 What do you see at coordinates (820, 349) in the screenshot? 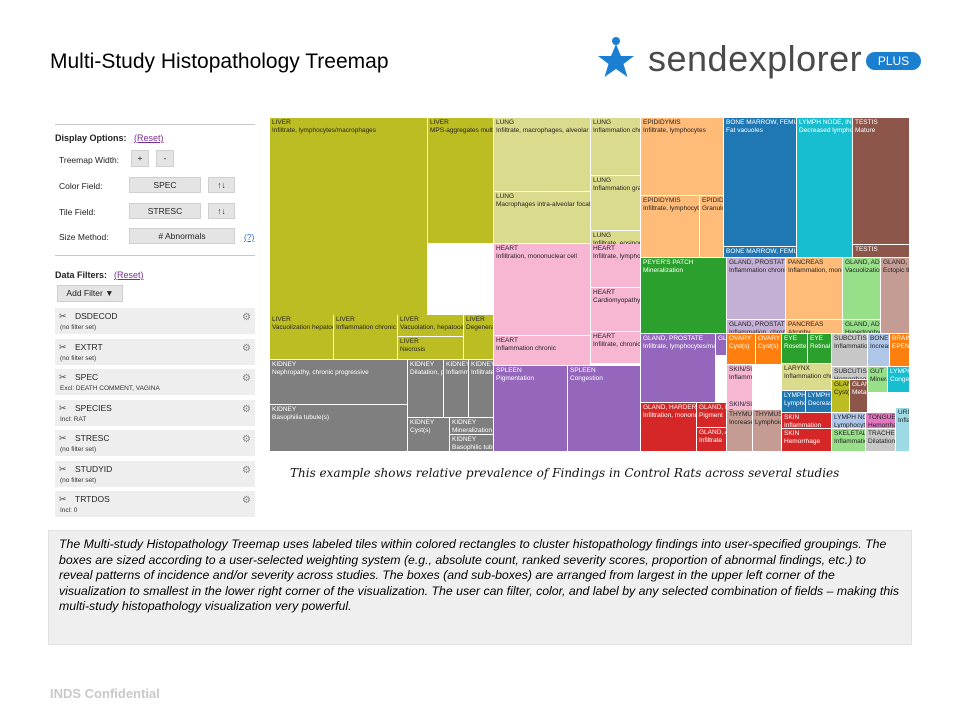
I see `treemap-tile-eye: EYE Retinal` at bounding box center [820, 349].